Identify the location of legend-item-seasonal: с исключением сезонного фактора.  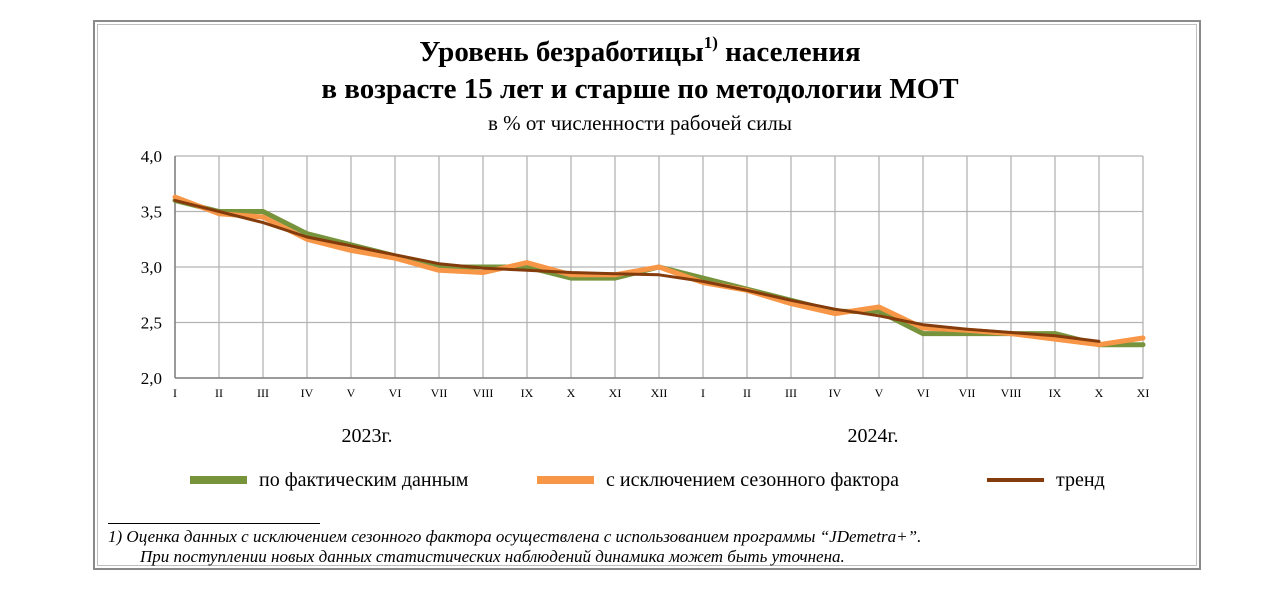
(718, 480).